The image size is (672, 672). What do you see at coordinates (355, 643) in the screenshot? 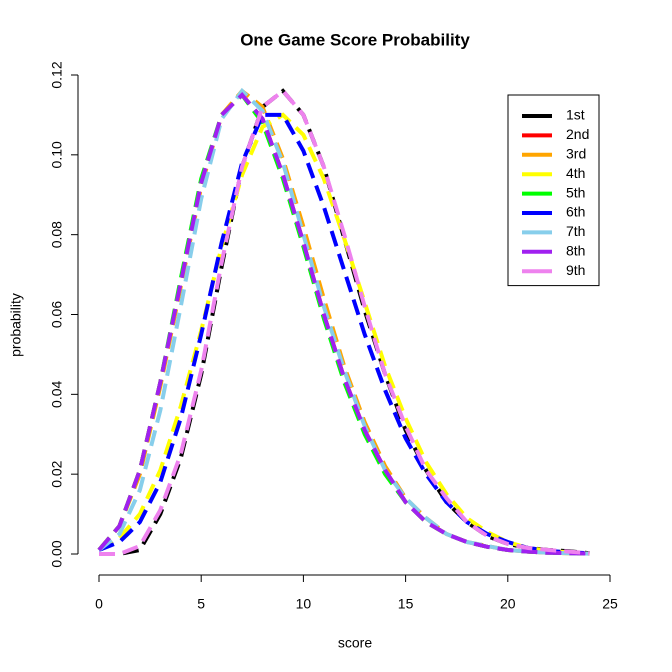
I see `x-axis-label: score` at bounding box center [355, 643].